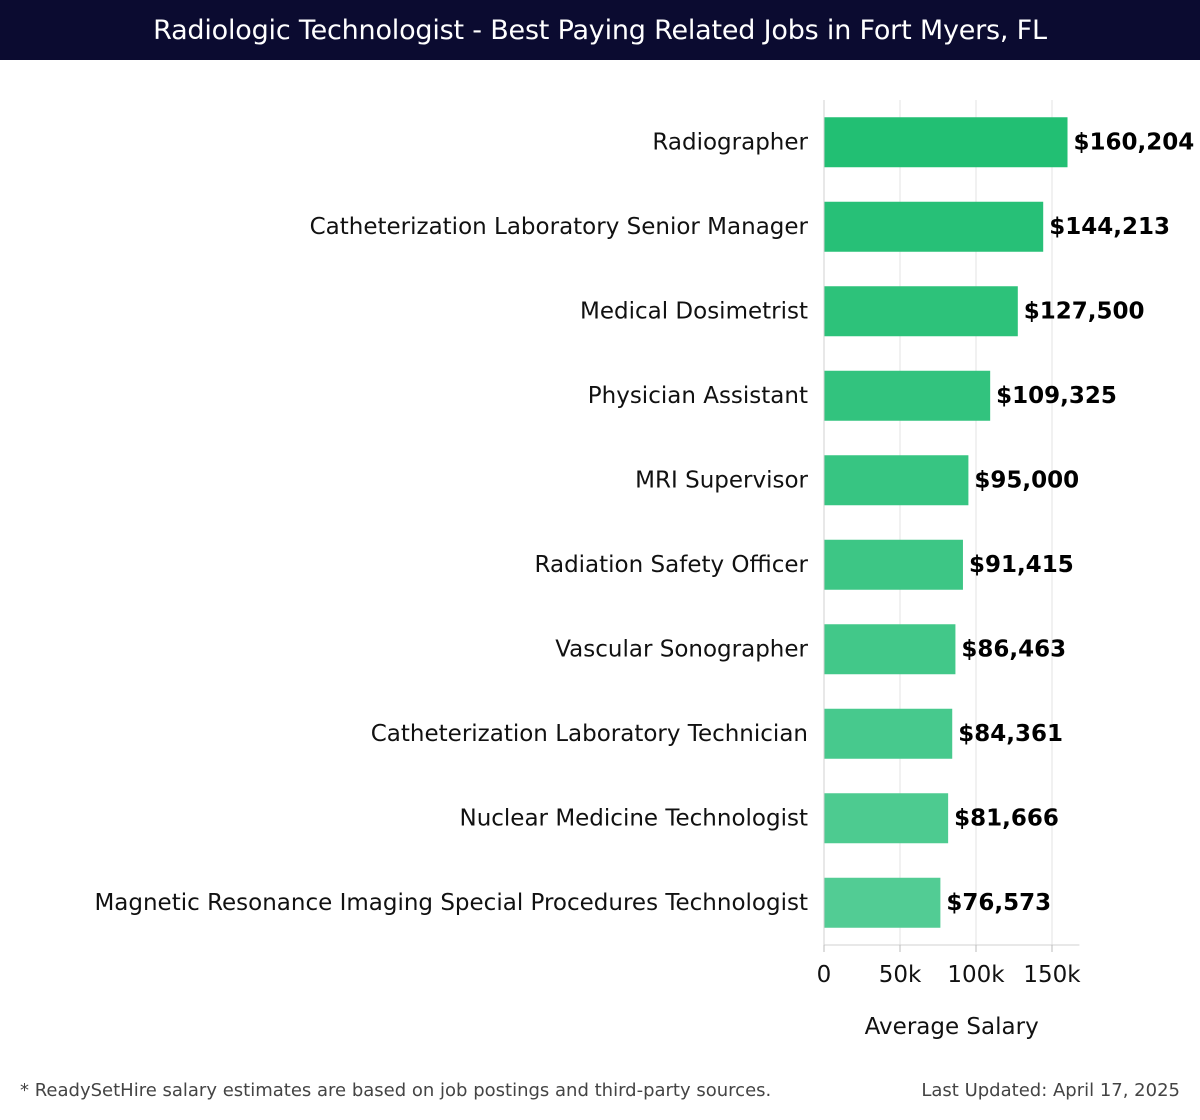 The height and width of the screenshot is (1120, 1200). What do you see at coordinates (998, 903) in the screenshot?
I see `value-label-9: $76,573` at bounding box center [998, 903].